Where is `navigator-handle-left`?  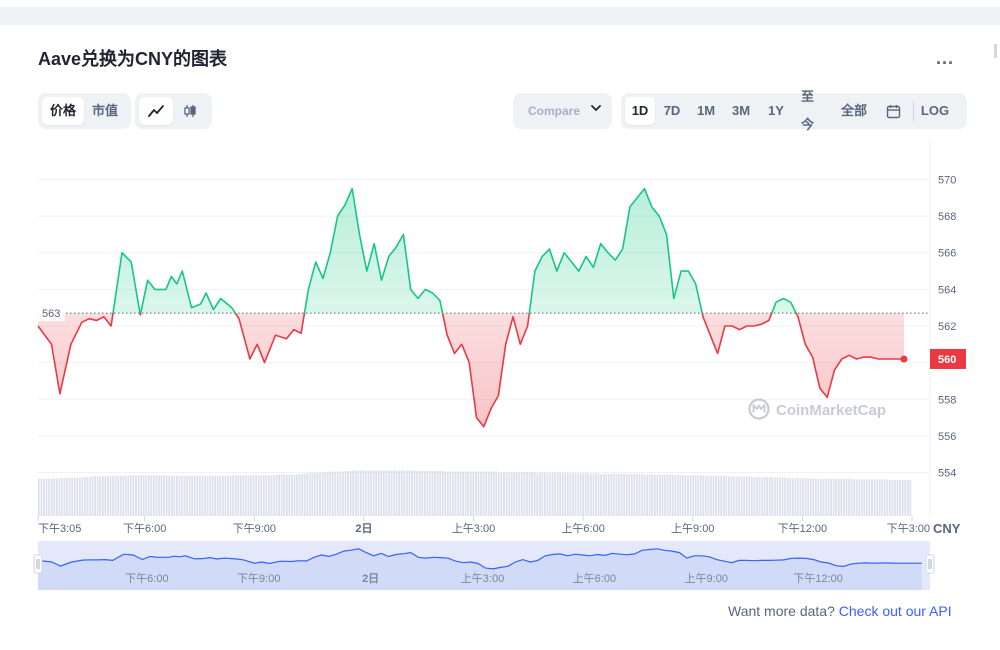 navigator-handle-left is located at coordinates (38, 564).